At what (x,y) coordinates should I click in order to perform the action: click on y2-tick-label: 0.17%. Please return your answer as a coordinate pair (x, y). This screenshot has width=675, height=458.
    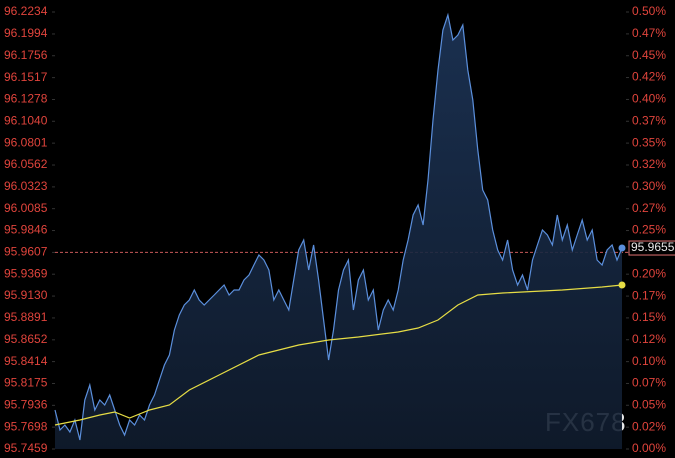
    Looking at the image, I should click on (649, 295).